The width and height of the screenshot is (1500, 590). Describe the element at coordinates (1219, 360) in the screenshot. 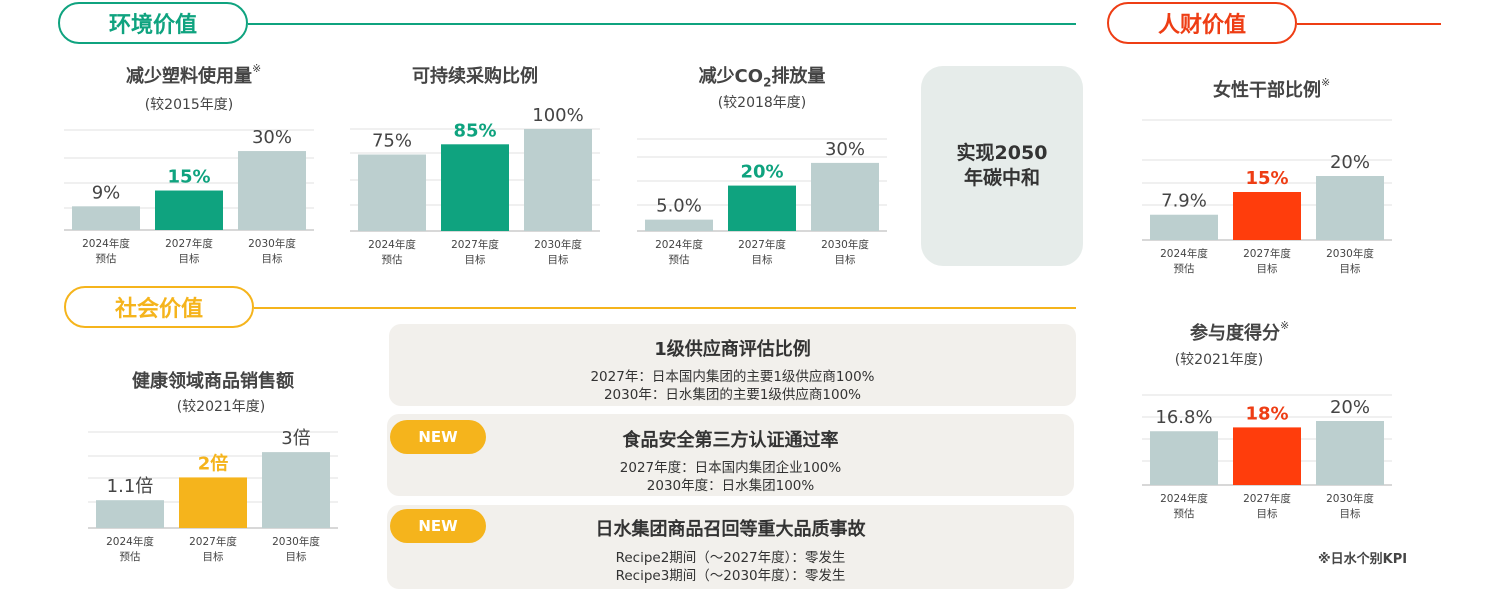

I see `chart-subtitle-engage: (较2021年度)` at that location.